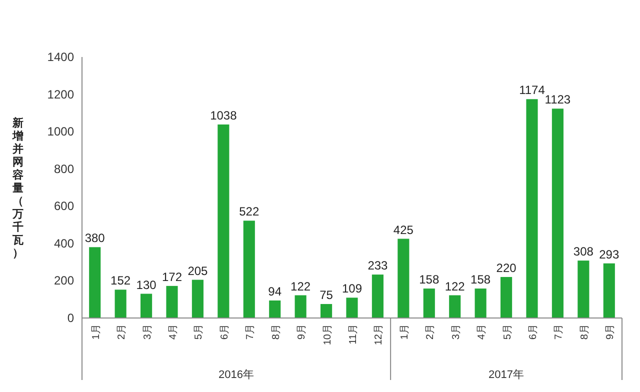  I want to click on y-tick-label: 1400, so click(60, 57).